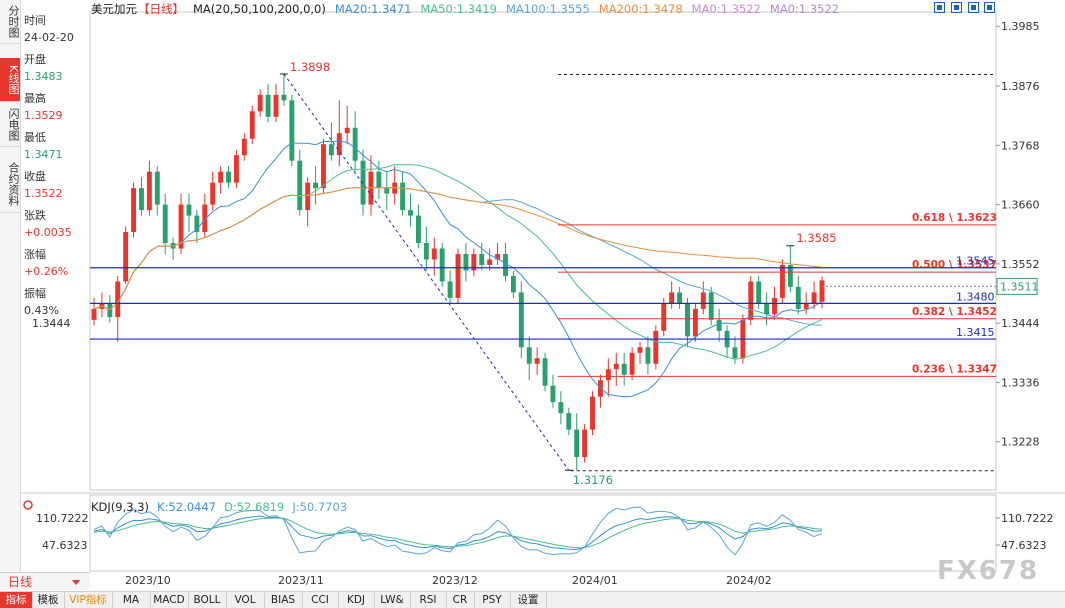 Image resolution: width=1065 pixels, height=608 pixels. Describe the element at coordinates (10, 184) in the screenshot. I see `tab-contract-info: 合约资料` at that location.